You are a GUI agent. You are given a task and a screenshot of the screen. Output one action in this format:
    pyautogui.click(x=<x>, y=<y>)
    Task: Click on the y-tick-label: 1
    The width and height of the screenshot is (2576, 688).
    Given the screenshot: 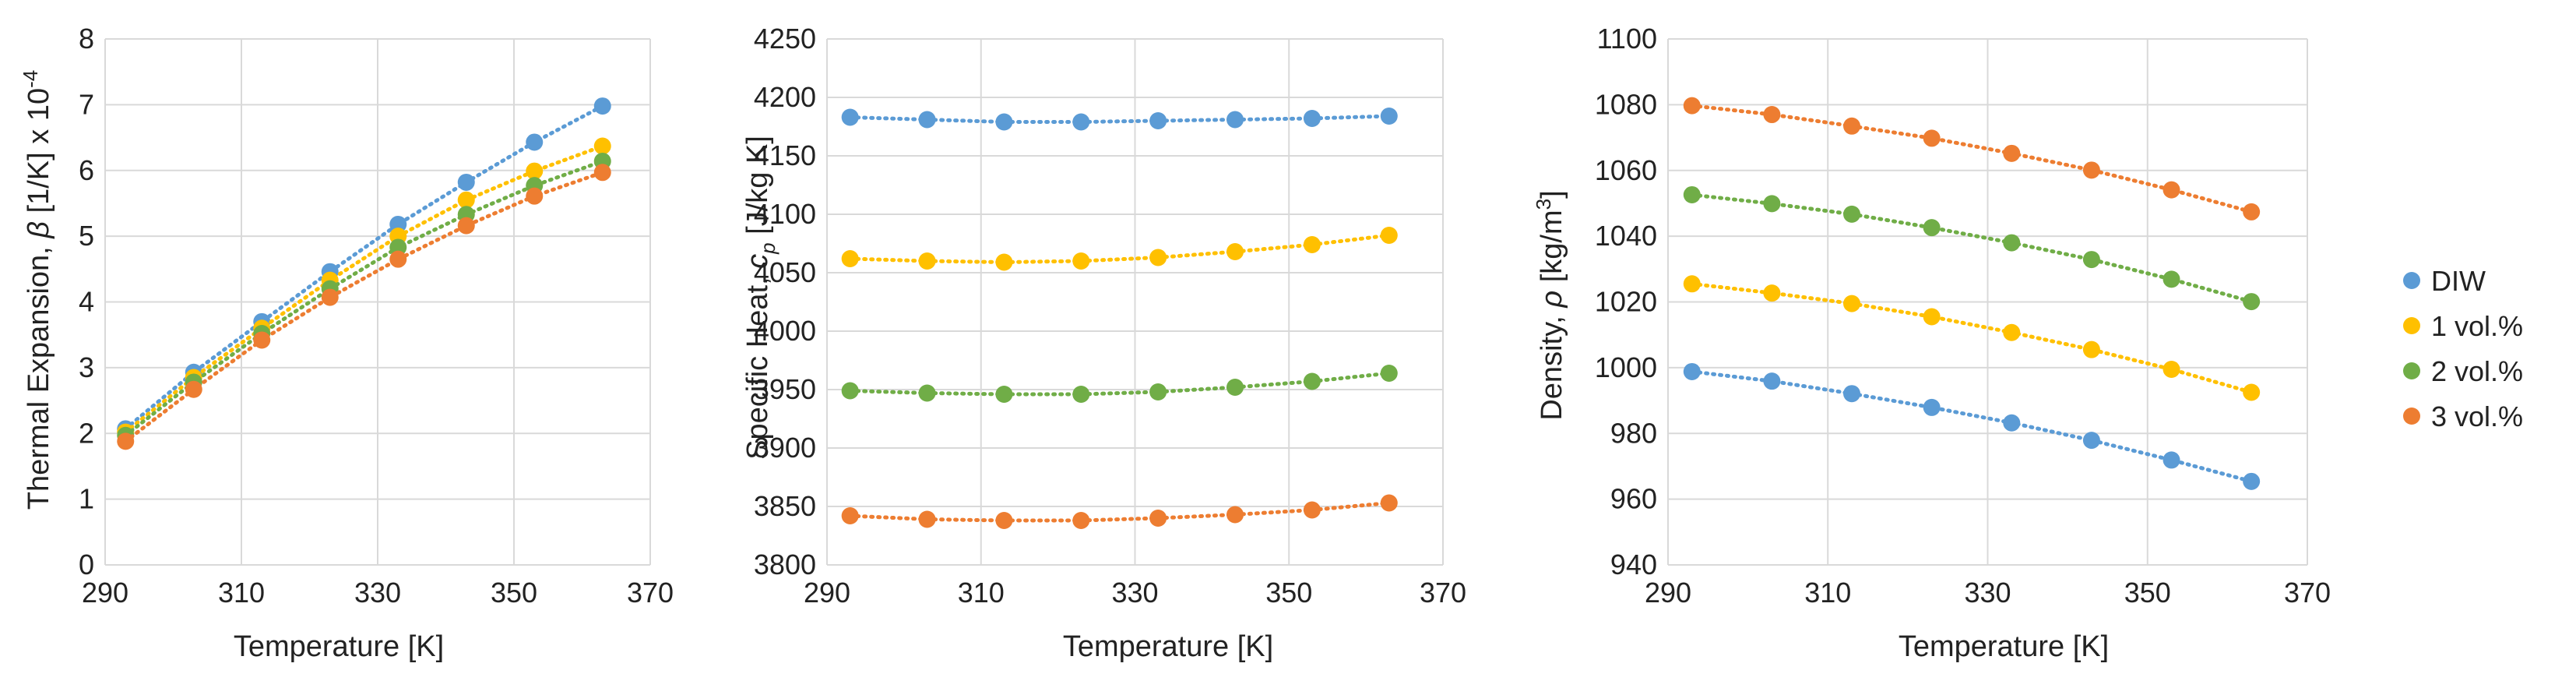 What is the action you would take?
    pyautogui.click(x=86, y=499)
    